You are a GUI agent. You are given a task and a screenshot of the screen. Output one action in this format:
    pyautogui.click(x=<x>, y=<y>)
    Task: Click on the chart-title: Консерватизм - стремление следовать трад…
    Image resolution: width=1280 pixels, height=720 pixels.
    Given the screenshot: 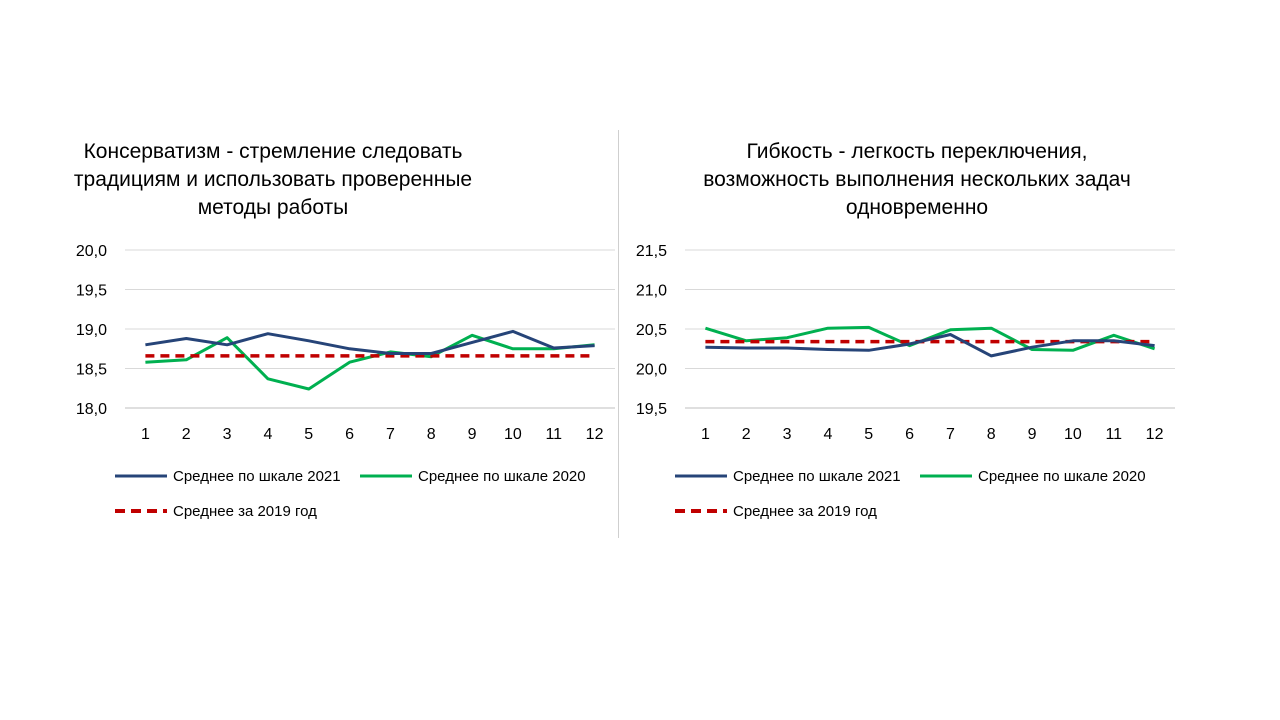 What is the action you would take?
    pyautogui.click(x=296, y=180)
    